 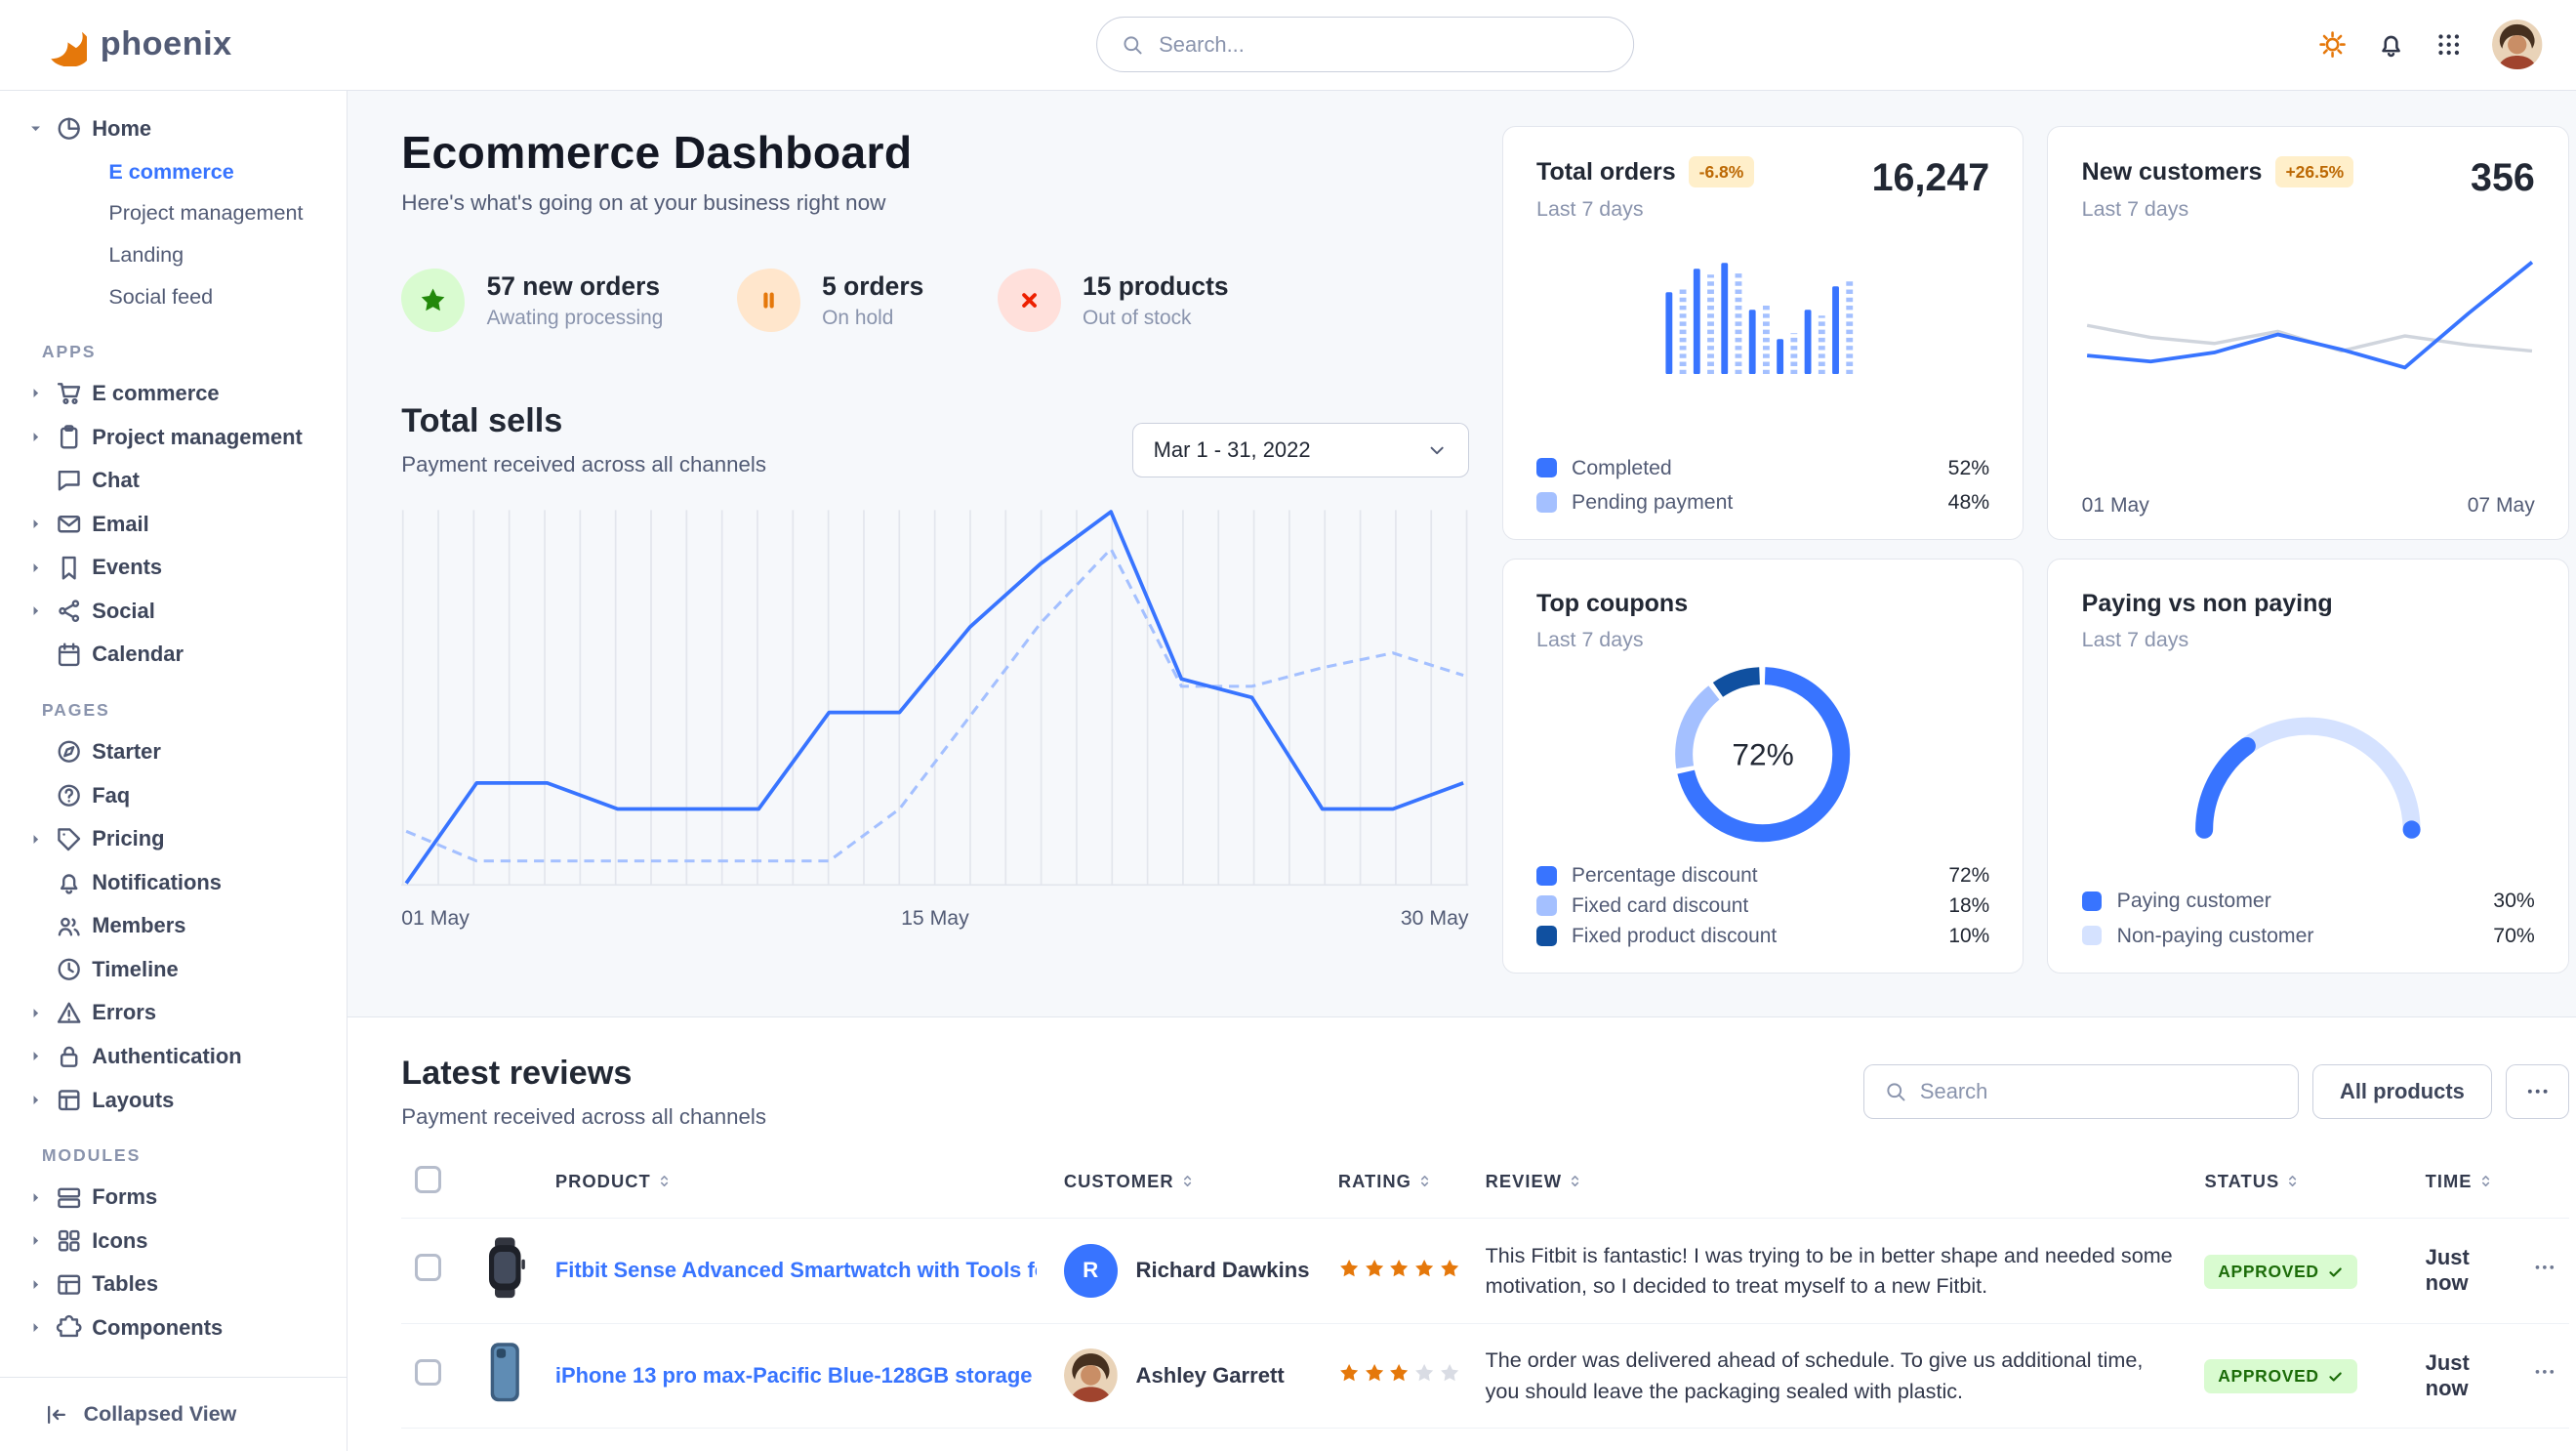 I want to click on column-header-rating: RATING, so click(x=1398, y=1184).